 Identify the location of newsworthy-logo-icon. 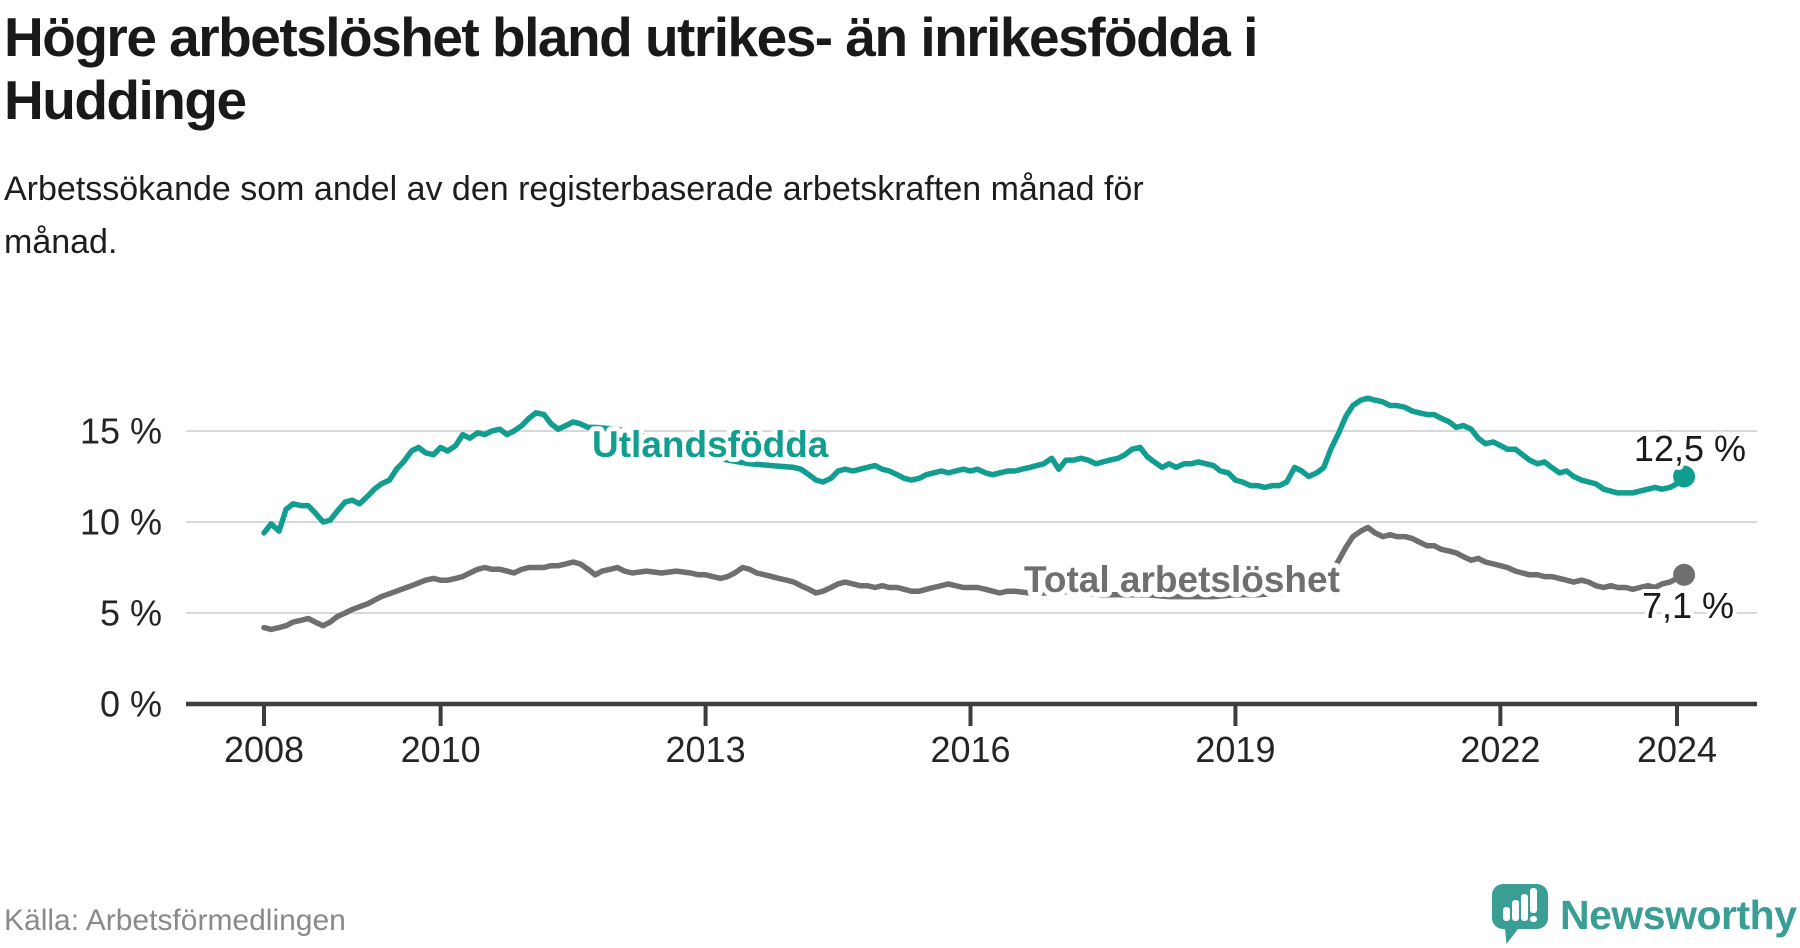
(1520, 914).